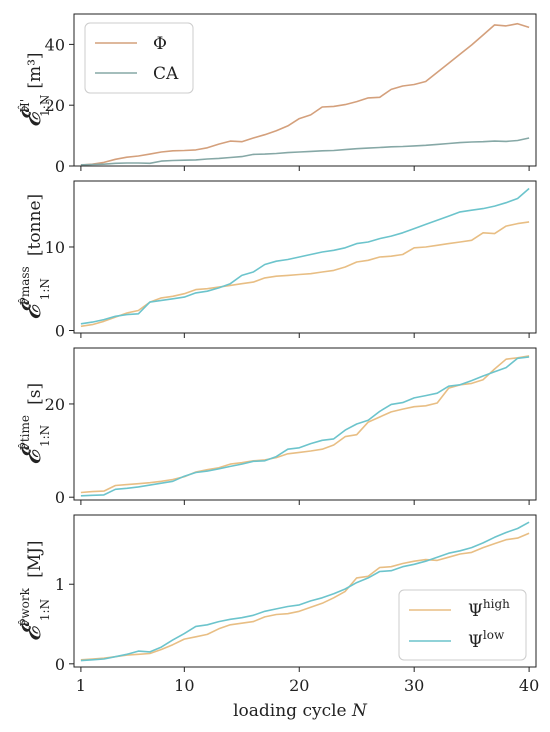  I want to click on panel-1-yticks: 0 20 40, so click(59, 105).